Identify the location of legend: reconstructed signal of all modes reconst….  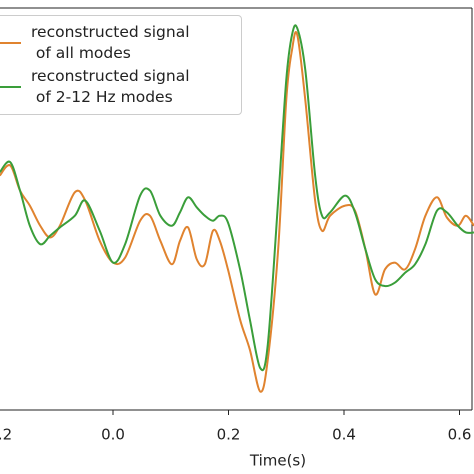
(121, 65).